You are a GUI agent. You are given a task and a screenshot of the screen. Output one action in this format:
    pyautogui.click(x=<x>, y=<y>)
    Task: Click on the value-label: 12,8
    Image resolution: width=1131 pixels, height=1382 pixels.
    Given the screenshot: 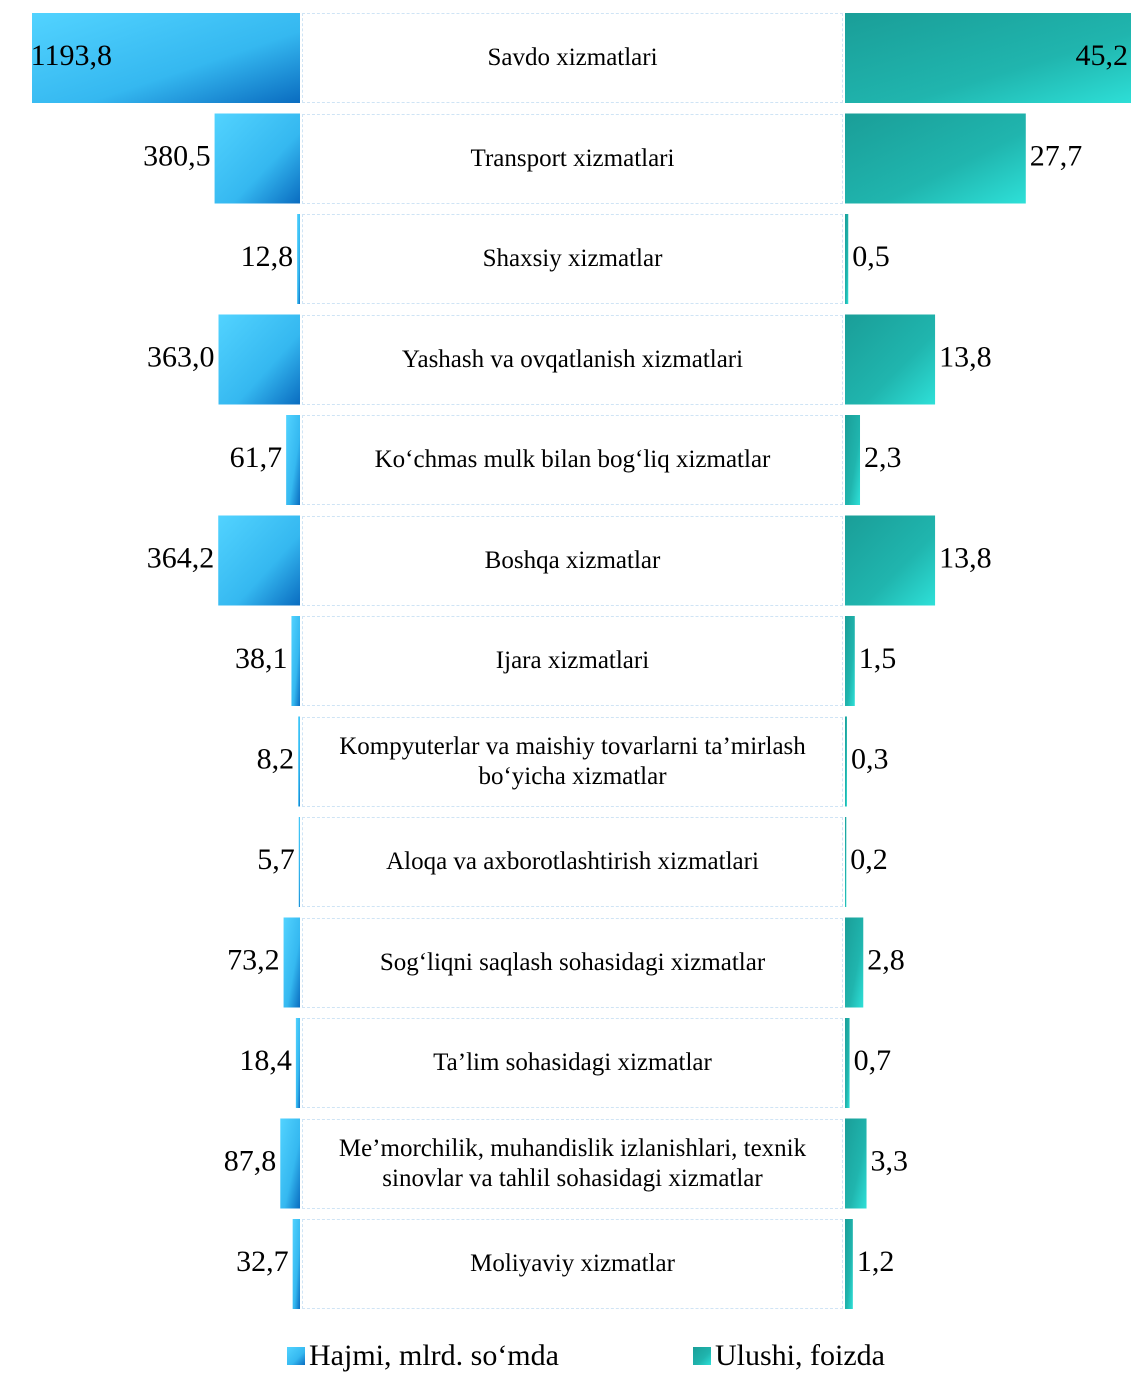 What is the action you would take?
    pyautogui.click(x=267, y=256)
    